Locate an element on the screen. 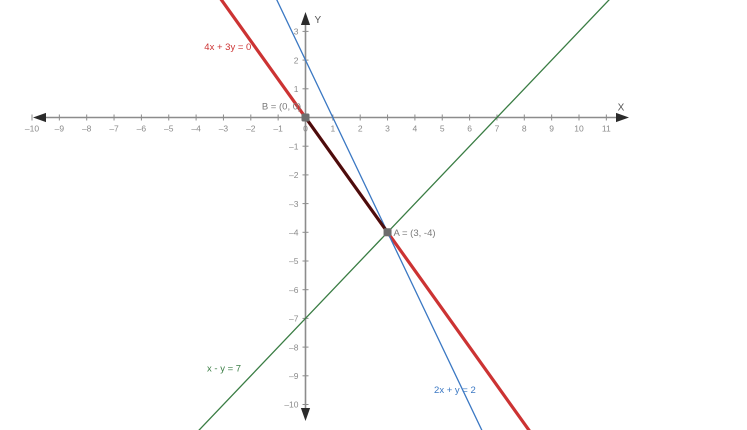 The width and height of the screenshot is (747, 430). point-marker-b is located at coordinates (305, 117).